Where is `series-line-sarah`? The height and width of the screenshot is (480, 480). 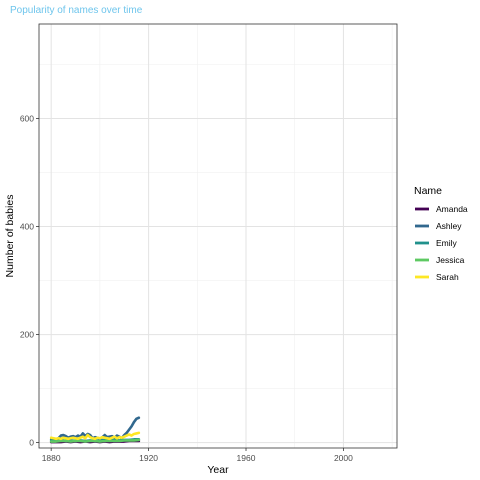 series-line-sarah is located at coordinates (95, 436).